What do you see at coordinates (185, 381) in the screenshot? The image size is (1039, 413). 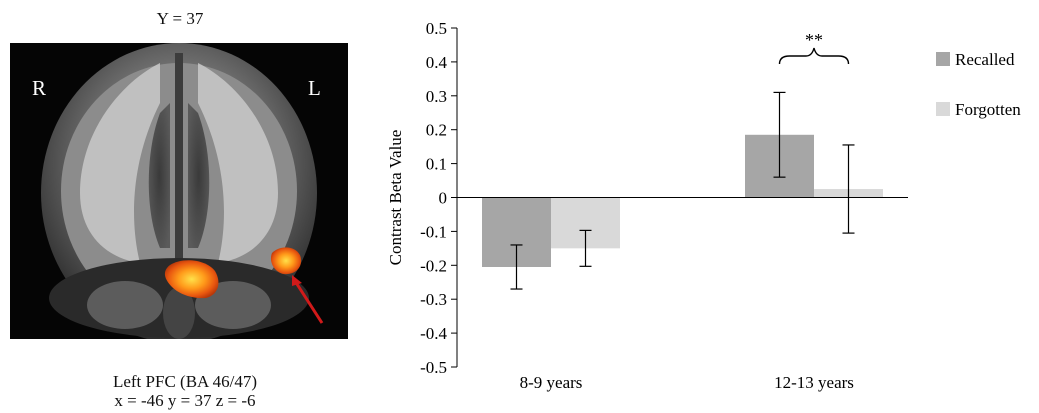 I see `region-label: Left PFC (BA 46/47)` at bounding box center [185, 381].